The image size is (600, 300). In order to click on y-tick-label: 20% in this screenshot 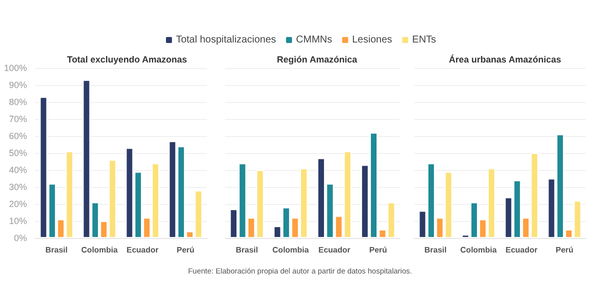, I will do `click(17, 204)`.